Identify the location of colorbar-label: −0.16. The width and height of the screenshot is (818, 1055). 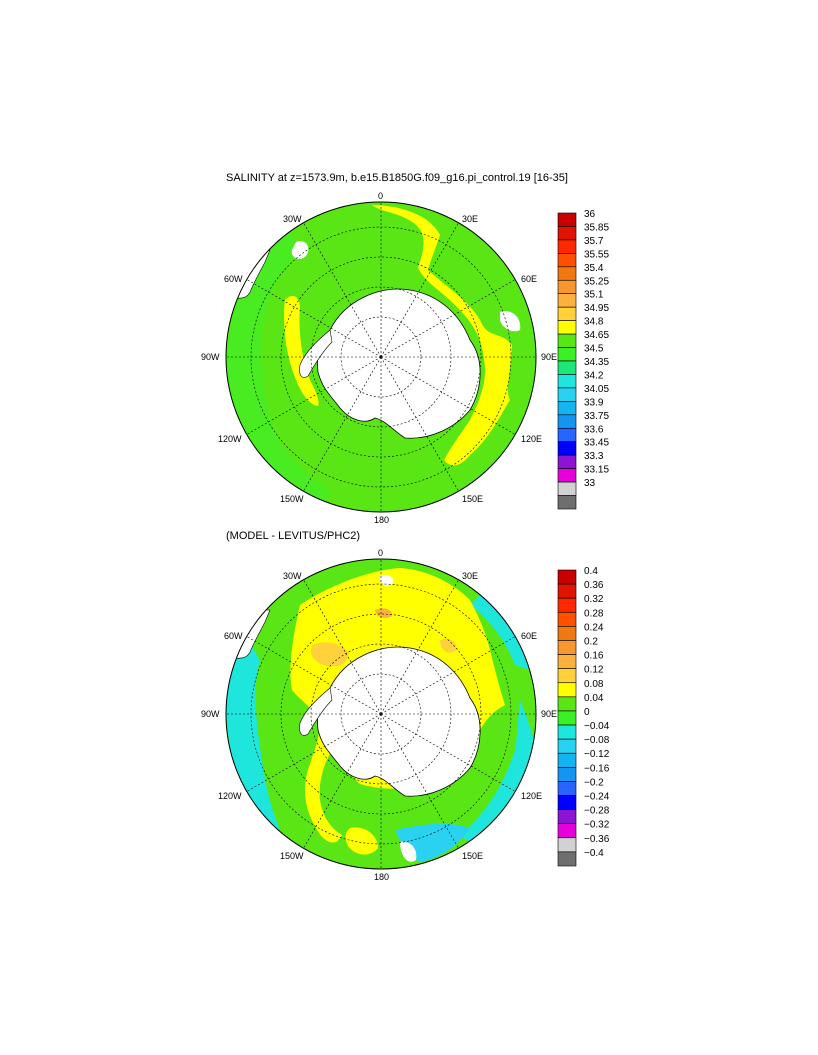
(597, 768).